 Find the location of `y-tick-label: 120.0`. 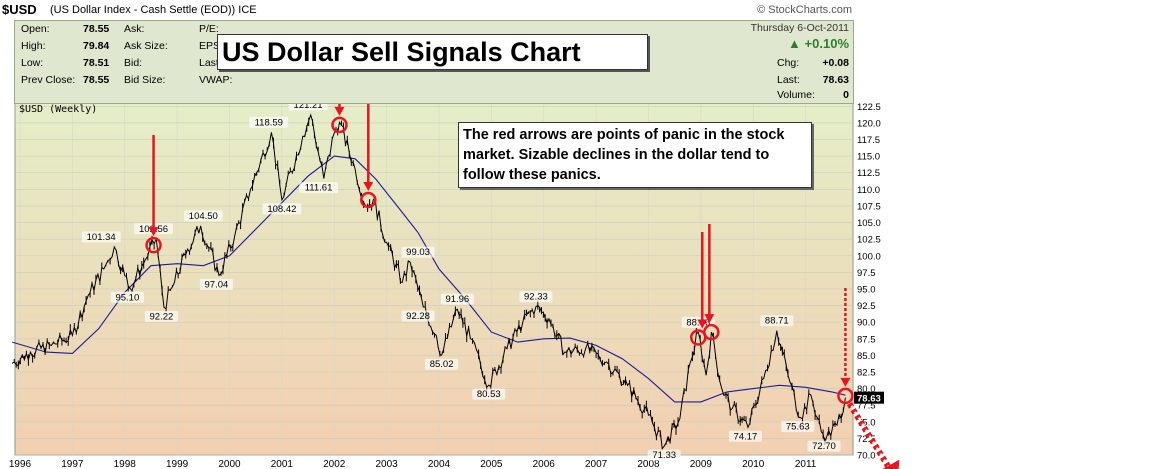

y-tick-label: 120.0 is located at coordinates (869, 123).